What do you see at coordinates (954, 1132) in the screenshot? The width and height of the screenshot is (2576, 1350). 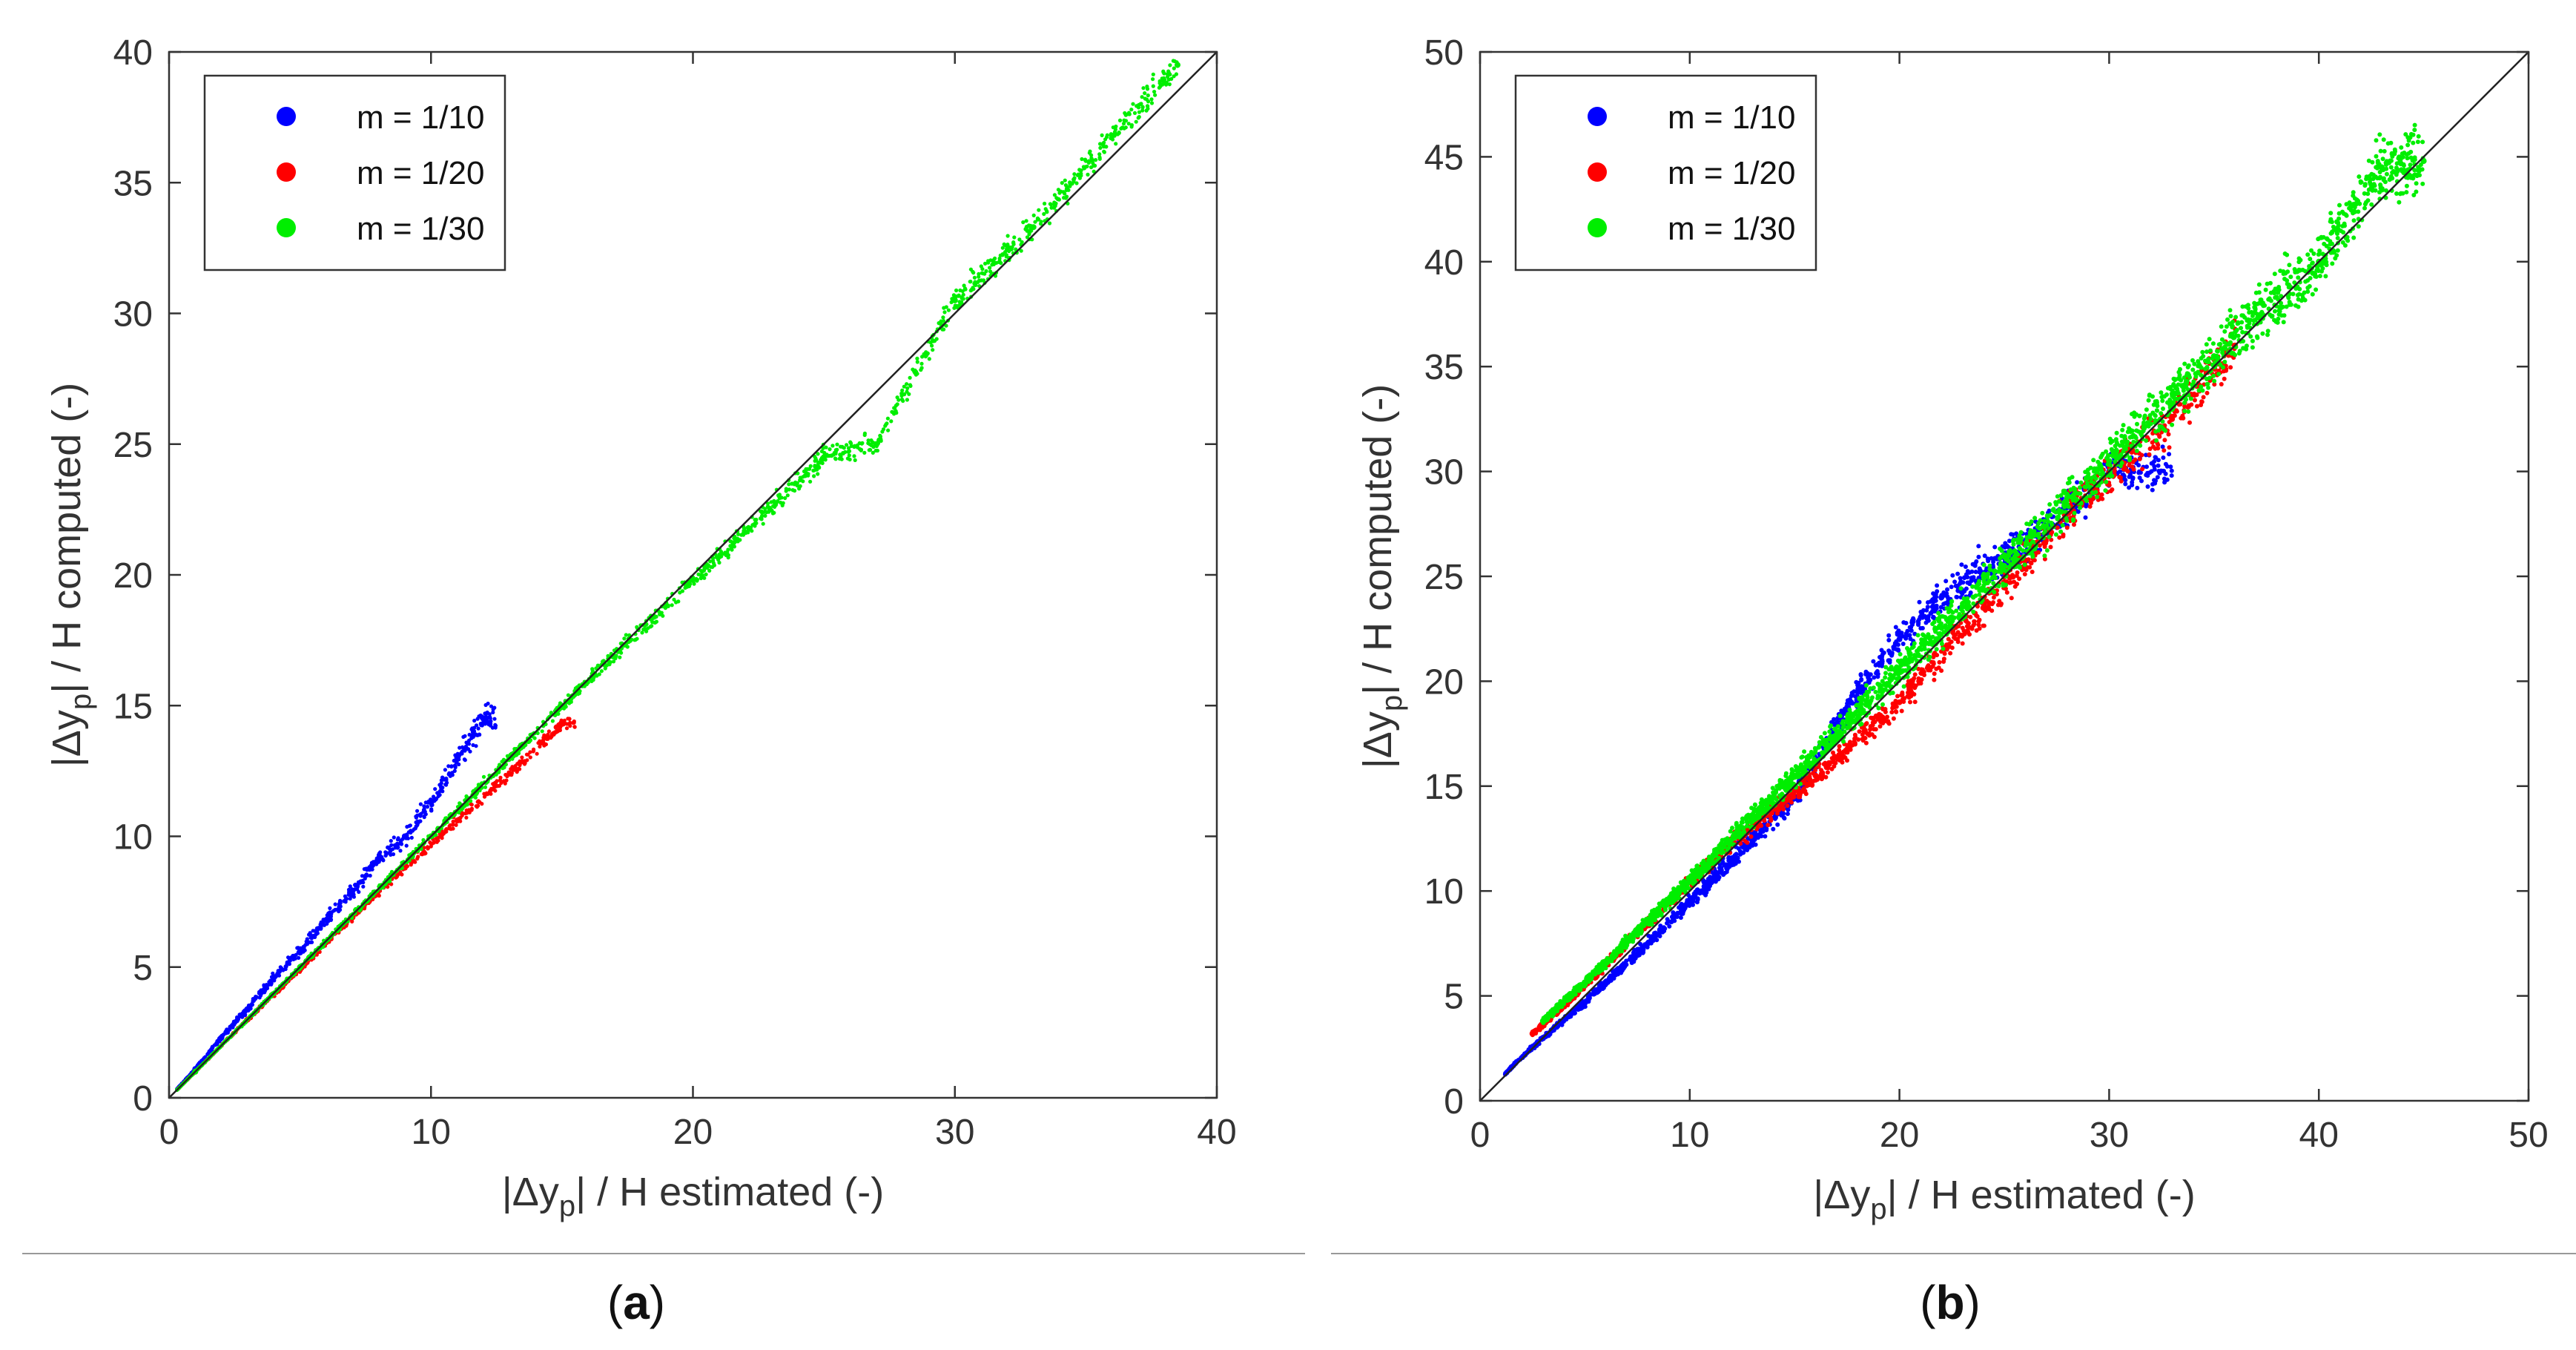 I see `x-tick-label: 30` at bounding box center [954, 1132].